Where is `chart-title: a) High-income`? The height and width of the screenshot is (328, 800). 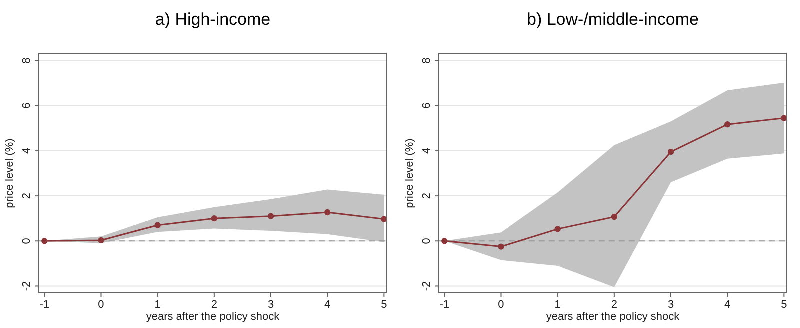 chart-title: a) High-income is located at coordinates (213, 19).